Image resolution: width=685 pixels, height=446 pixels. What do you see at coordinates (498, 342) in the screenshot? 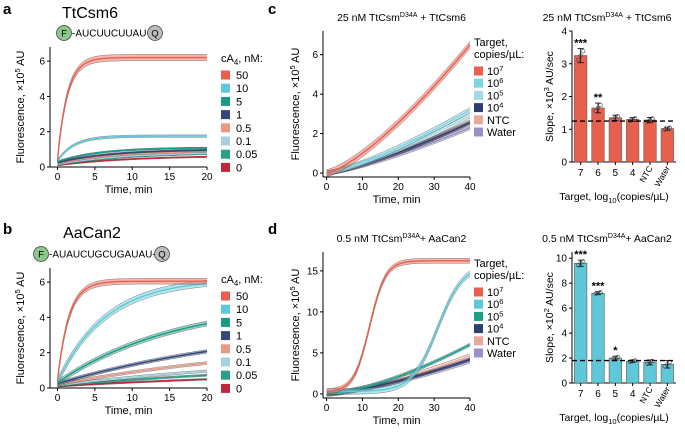
I see `legend-label: NTC` at bounding box center [498, 342].